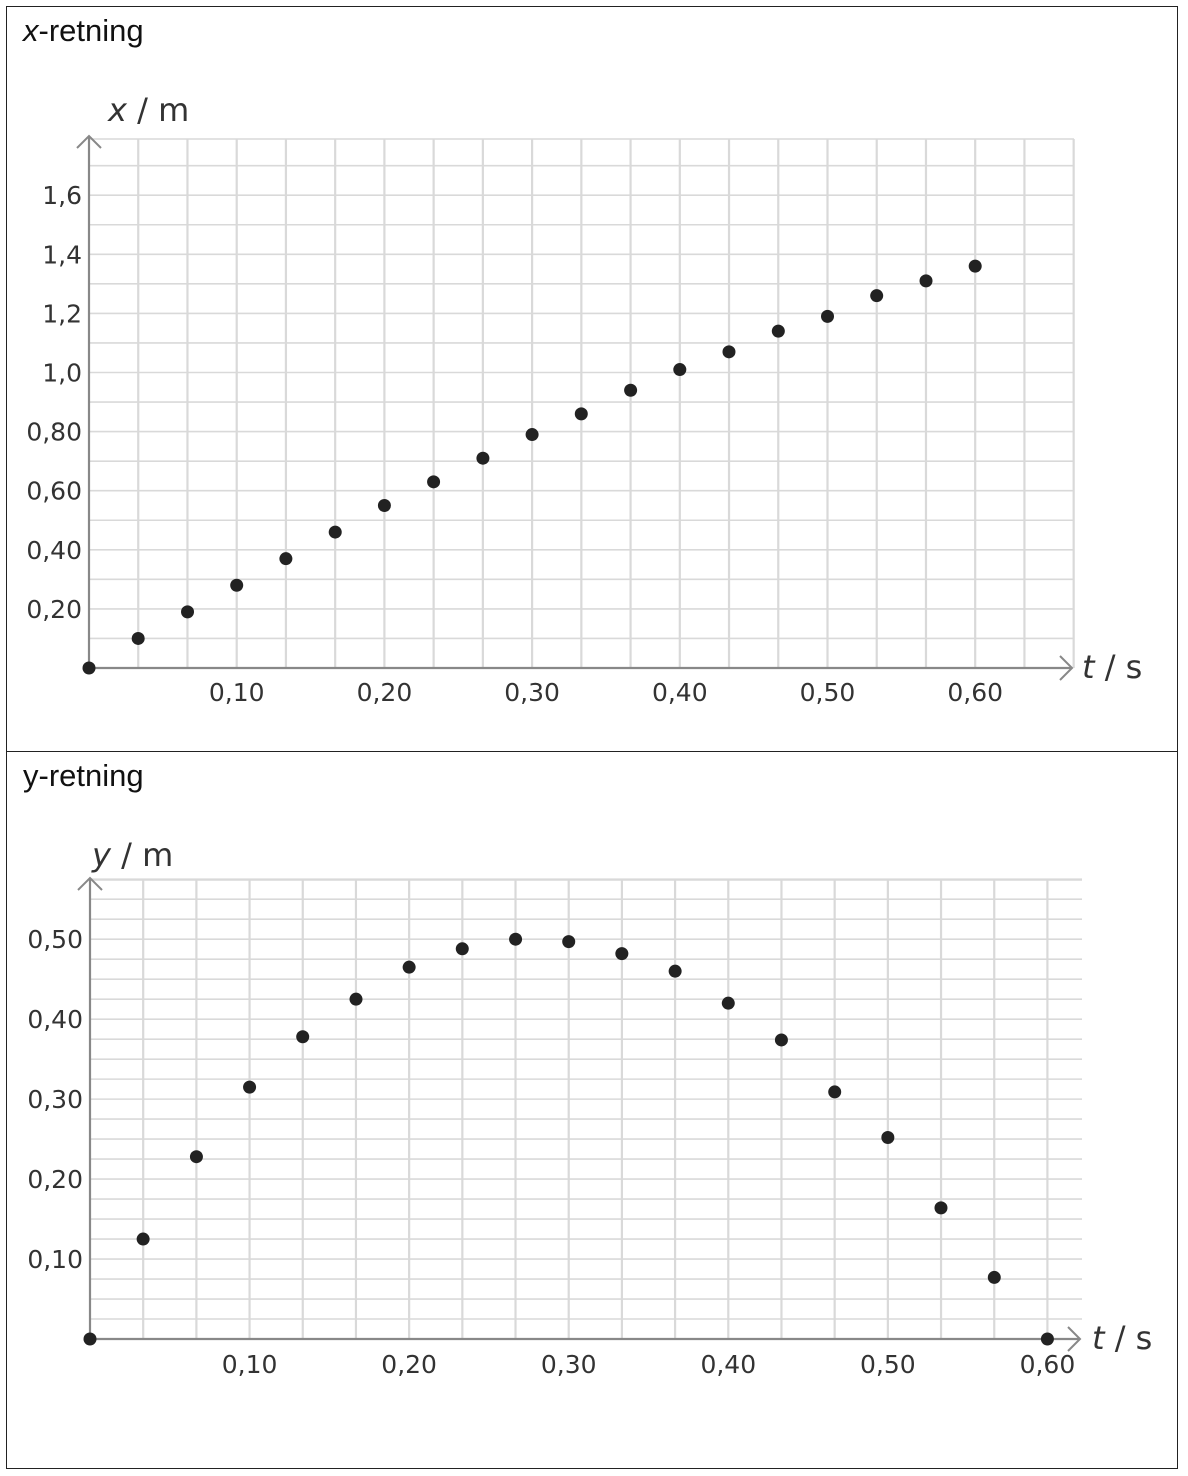 The height and width of the screenshot is (1476, 1188). I want to click on y-tick-label: 0,80, so click(54, 432).